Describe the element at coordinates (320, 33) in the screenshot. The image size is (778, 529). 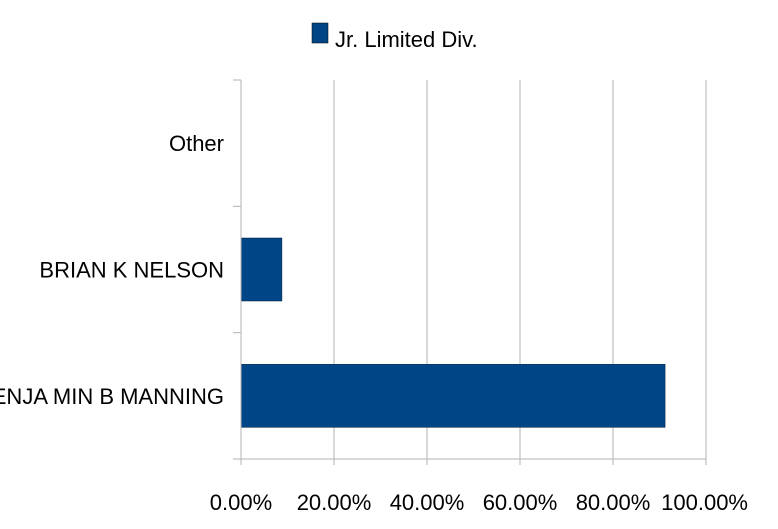
I see `legend-swatch` at that location.